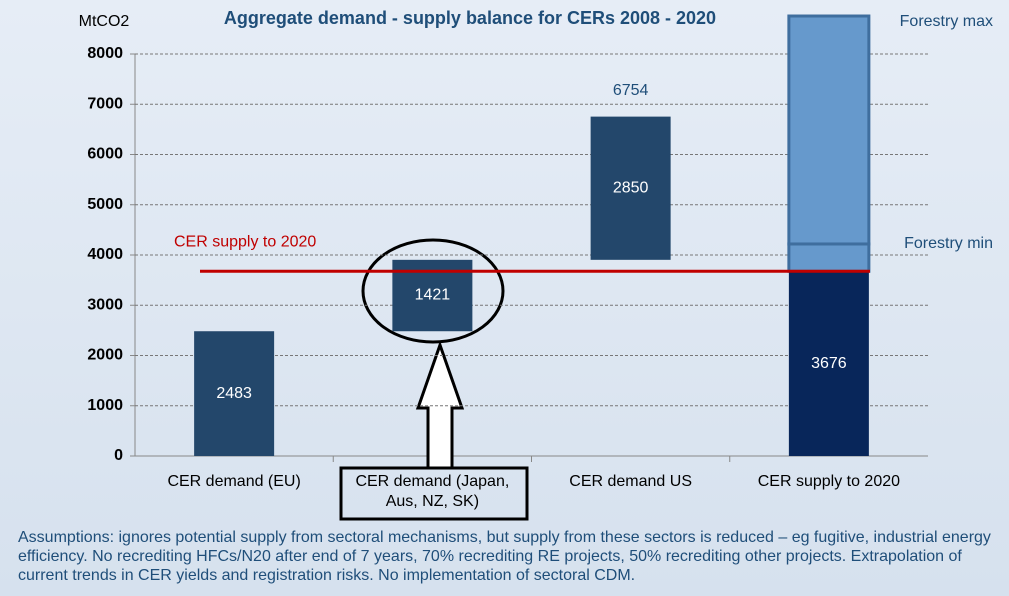 The height and width of the screenshot is (596, 1009). What do you see at coordinates (118, 455) in the screenshot?
I see `y-tick-label: 0` at bounding box center [118, 455].